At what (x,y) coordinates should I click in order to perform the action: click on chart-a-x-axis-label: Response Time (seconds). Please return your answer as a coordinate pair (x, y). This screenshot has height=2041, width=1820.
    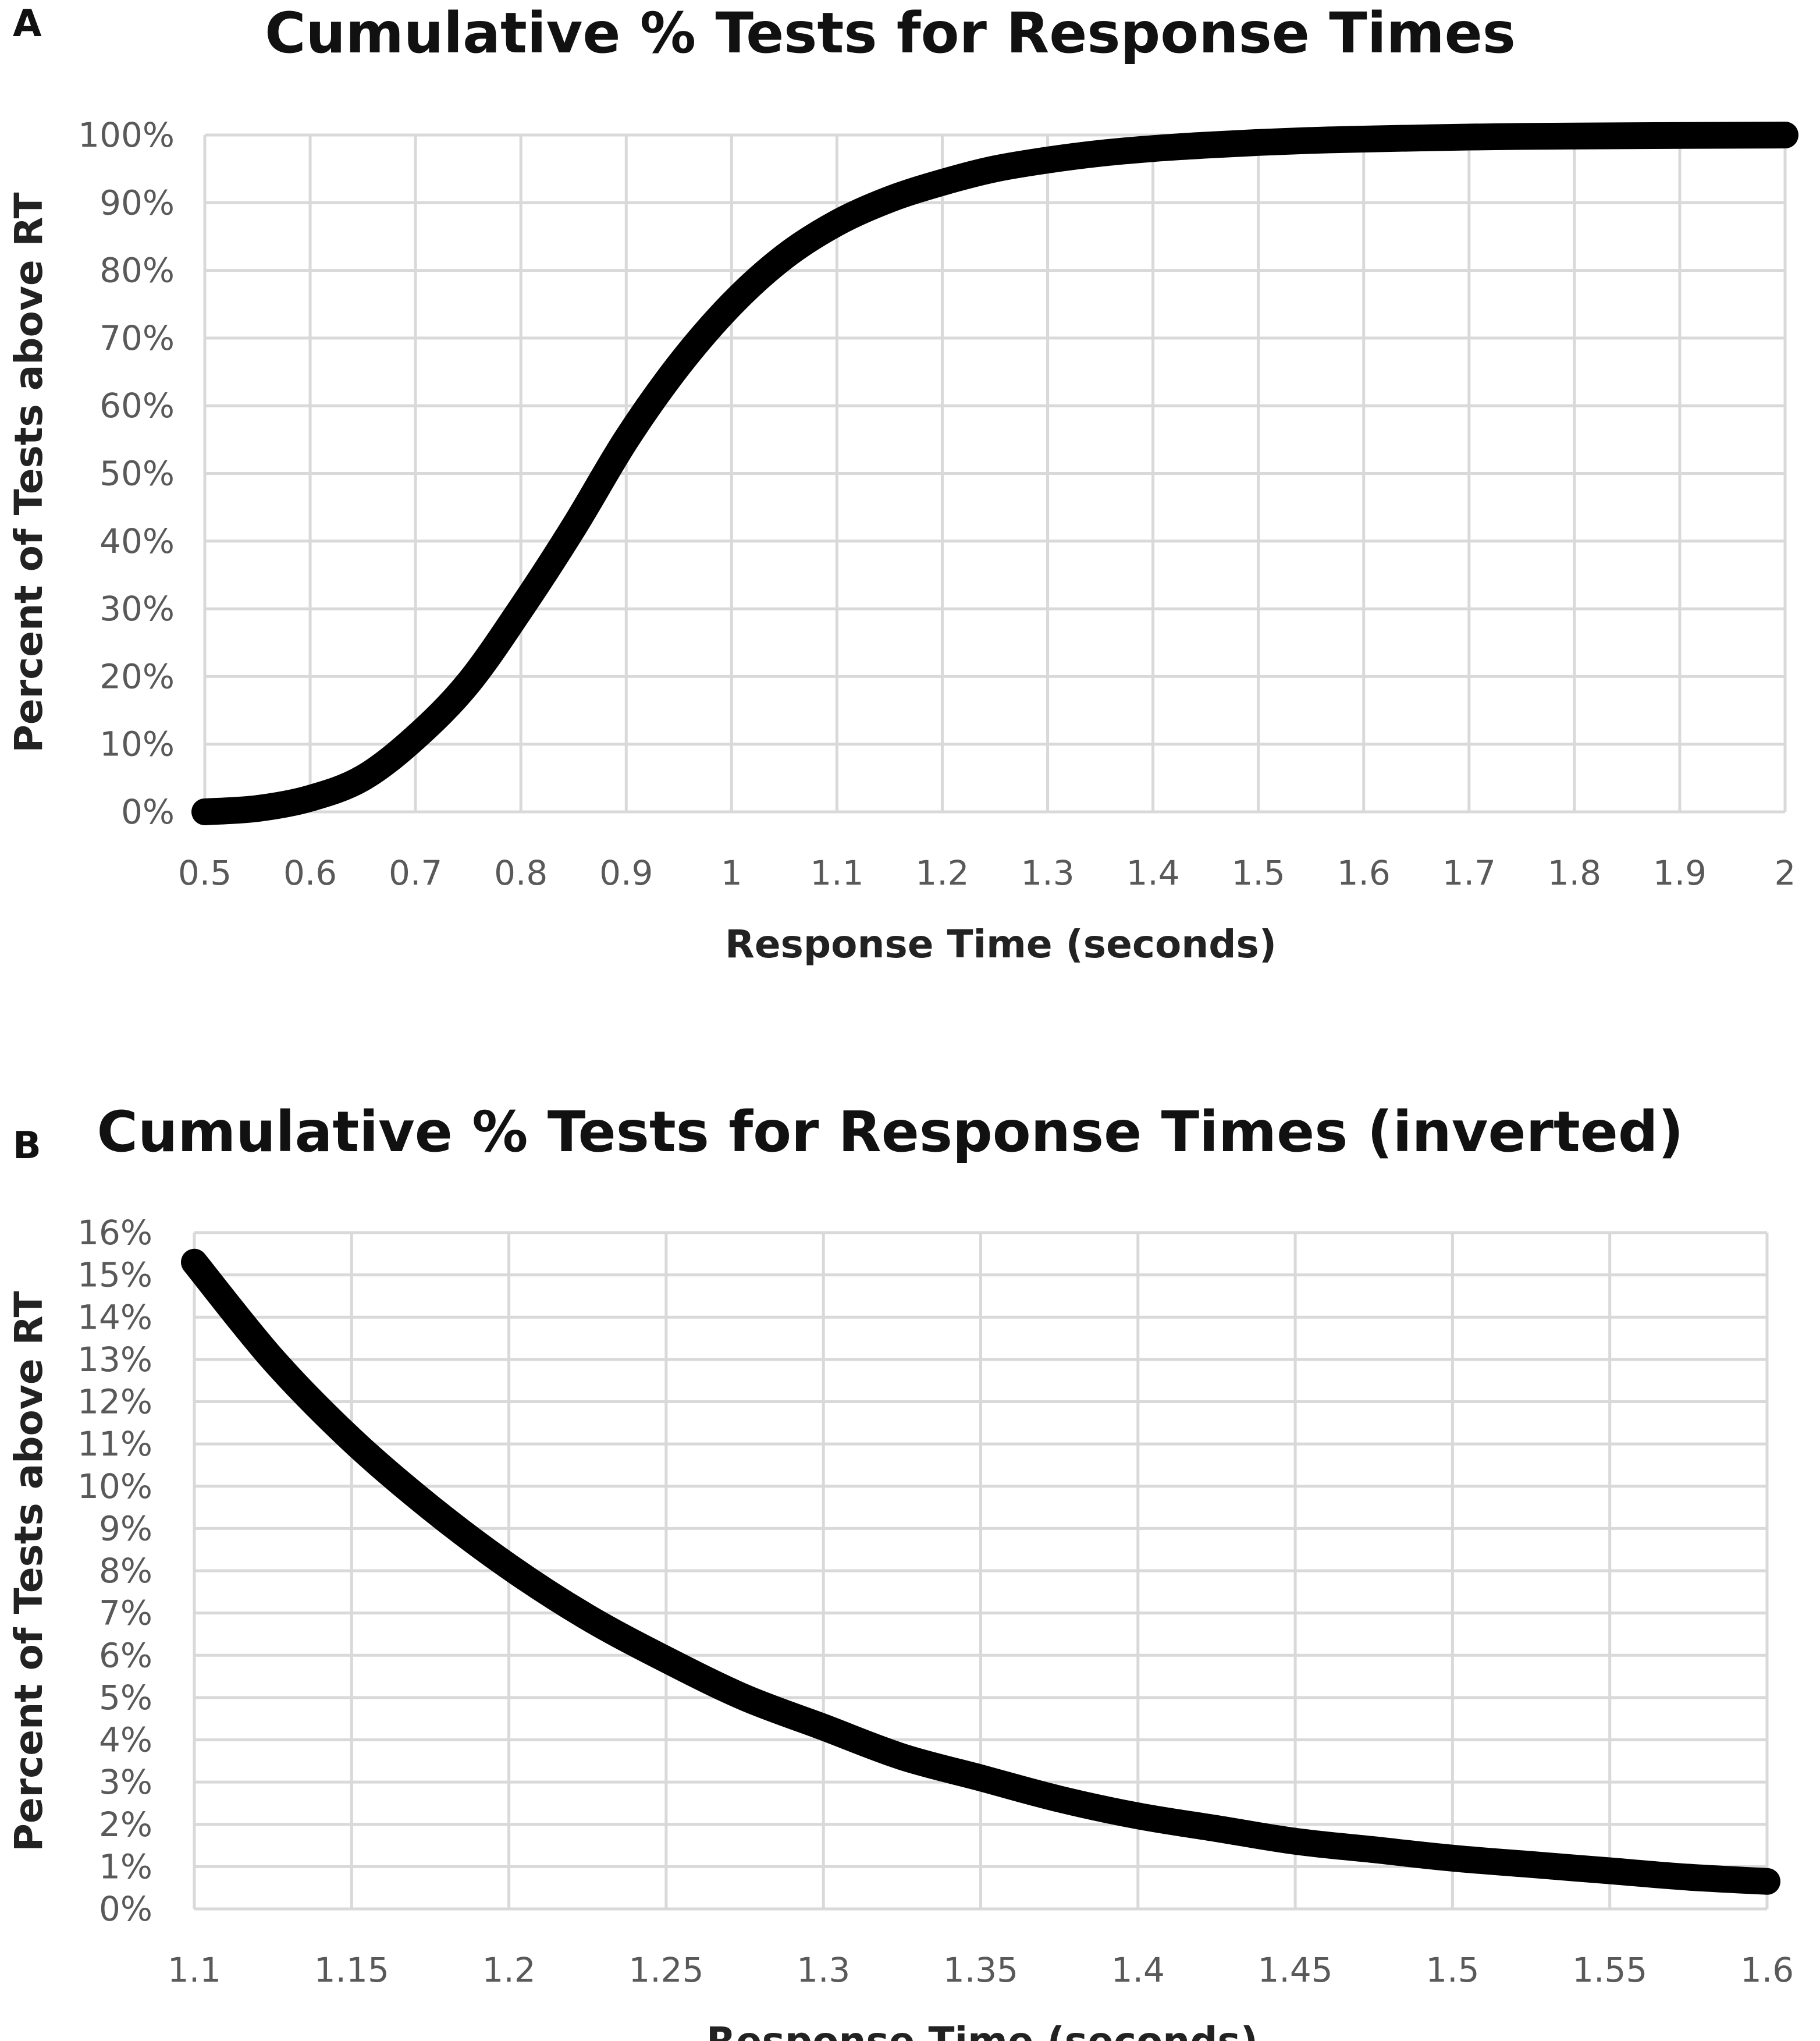
    Looking at the image, I should click on (1001, 944).